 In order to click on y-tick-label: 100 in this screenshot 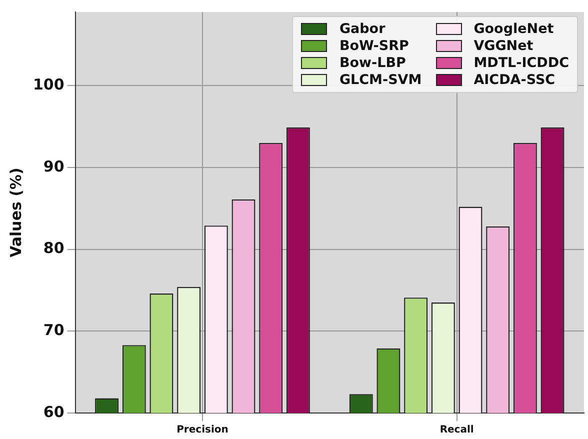, I will do `click(48, 85)`.